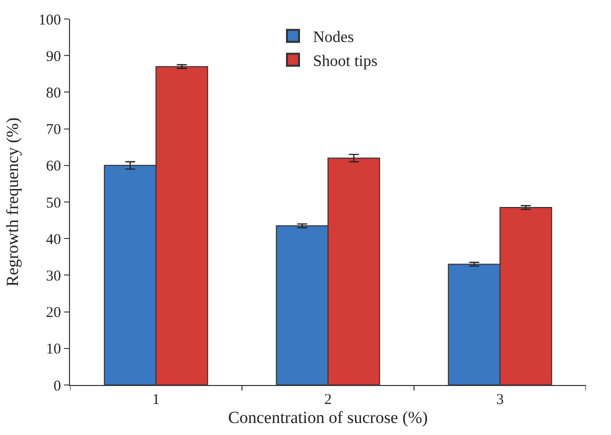 The width and height of the screenshot is (611, 435). I want to click on y-tick-label: 80, so click(53, 93).